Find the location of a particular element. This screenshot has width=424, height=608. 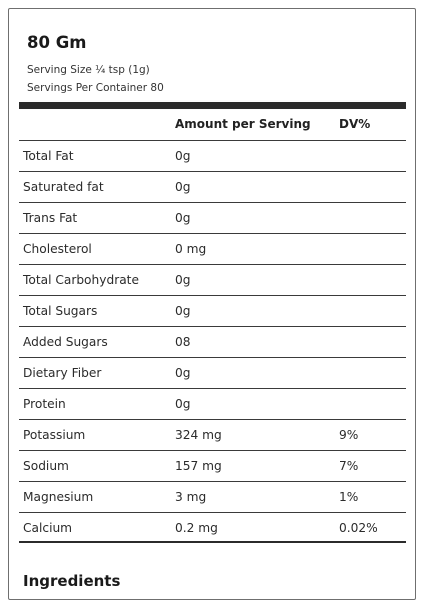

table-row: Total Sugars 0g is located at coordinates (212, 310).